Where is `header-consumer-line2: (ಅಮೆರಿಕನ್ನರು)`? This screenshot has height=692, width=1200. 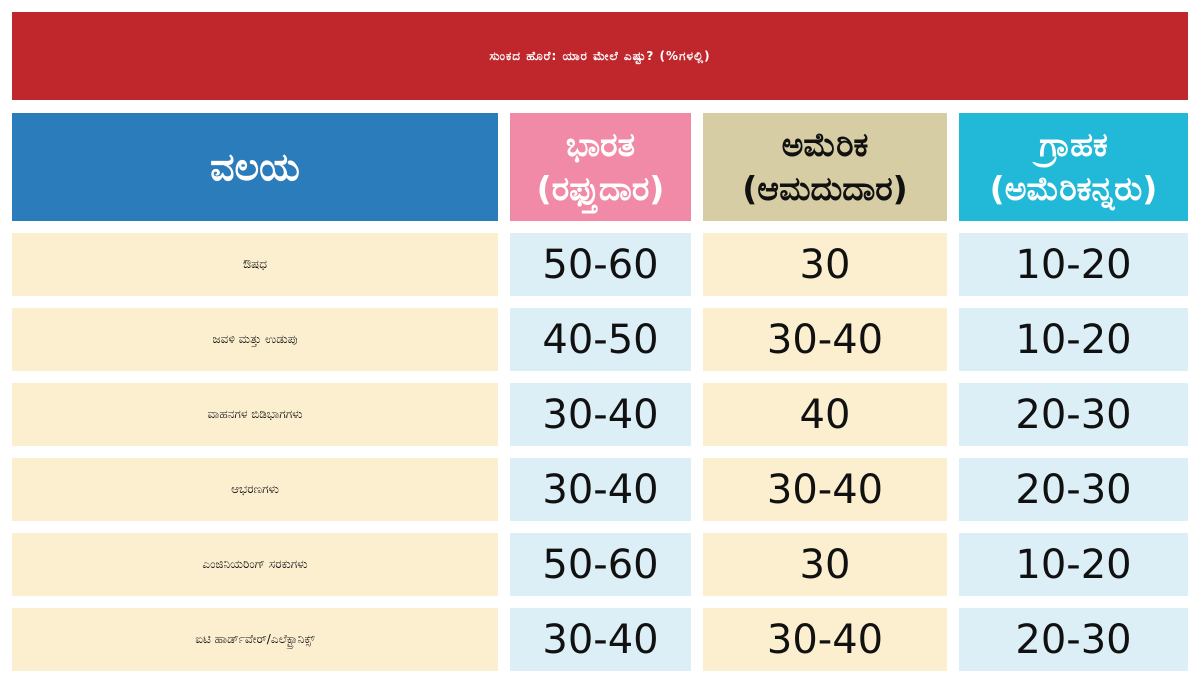 header-consumer-line2: (ಅಮೆರಿಕನ್ನರು) is located at coordinates (1073, 188).